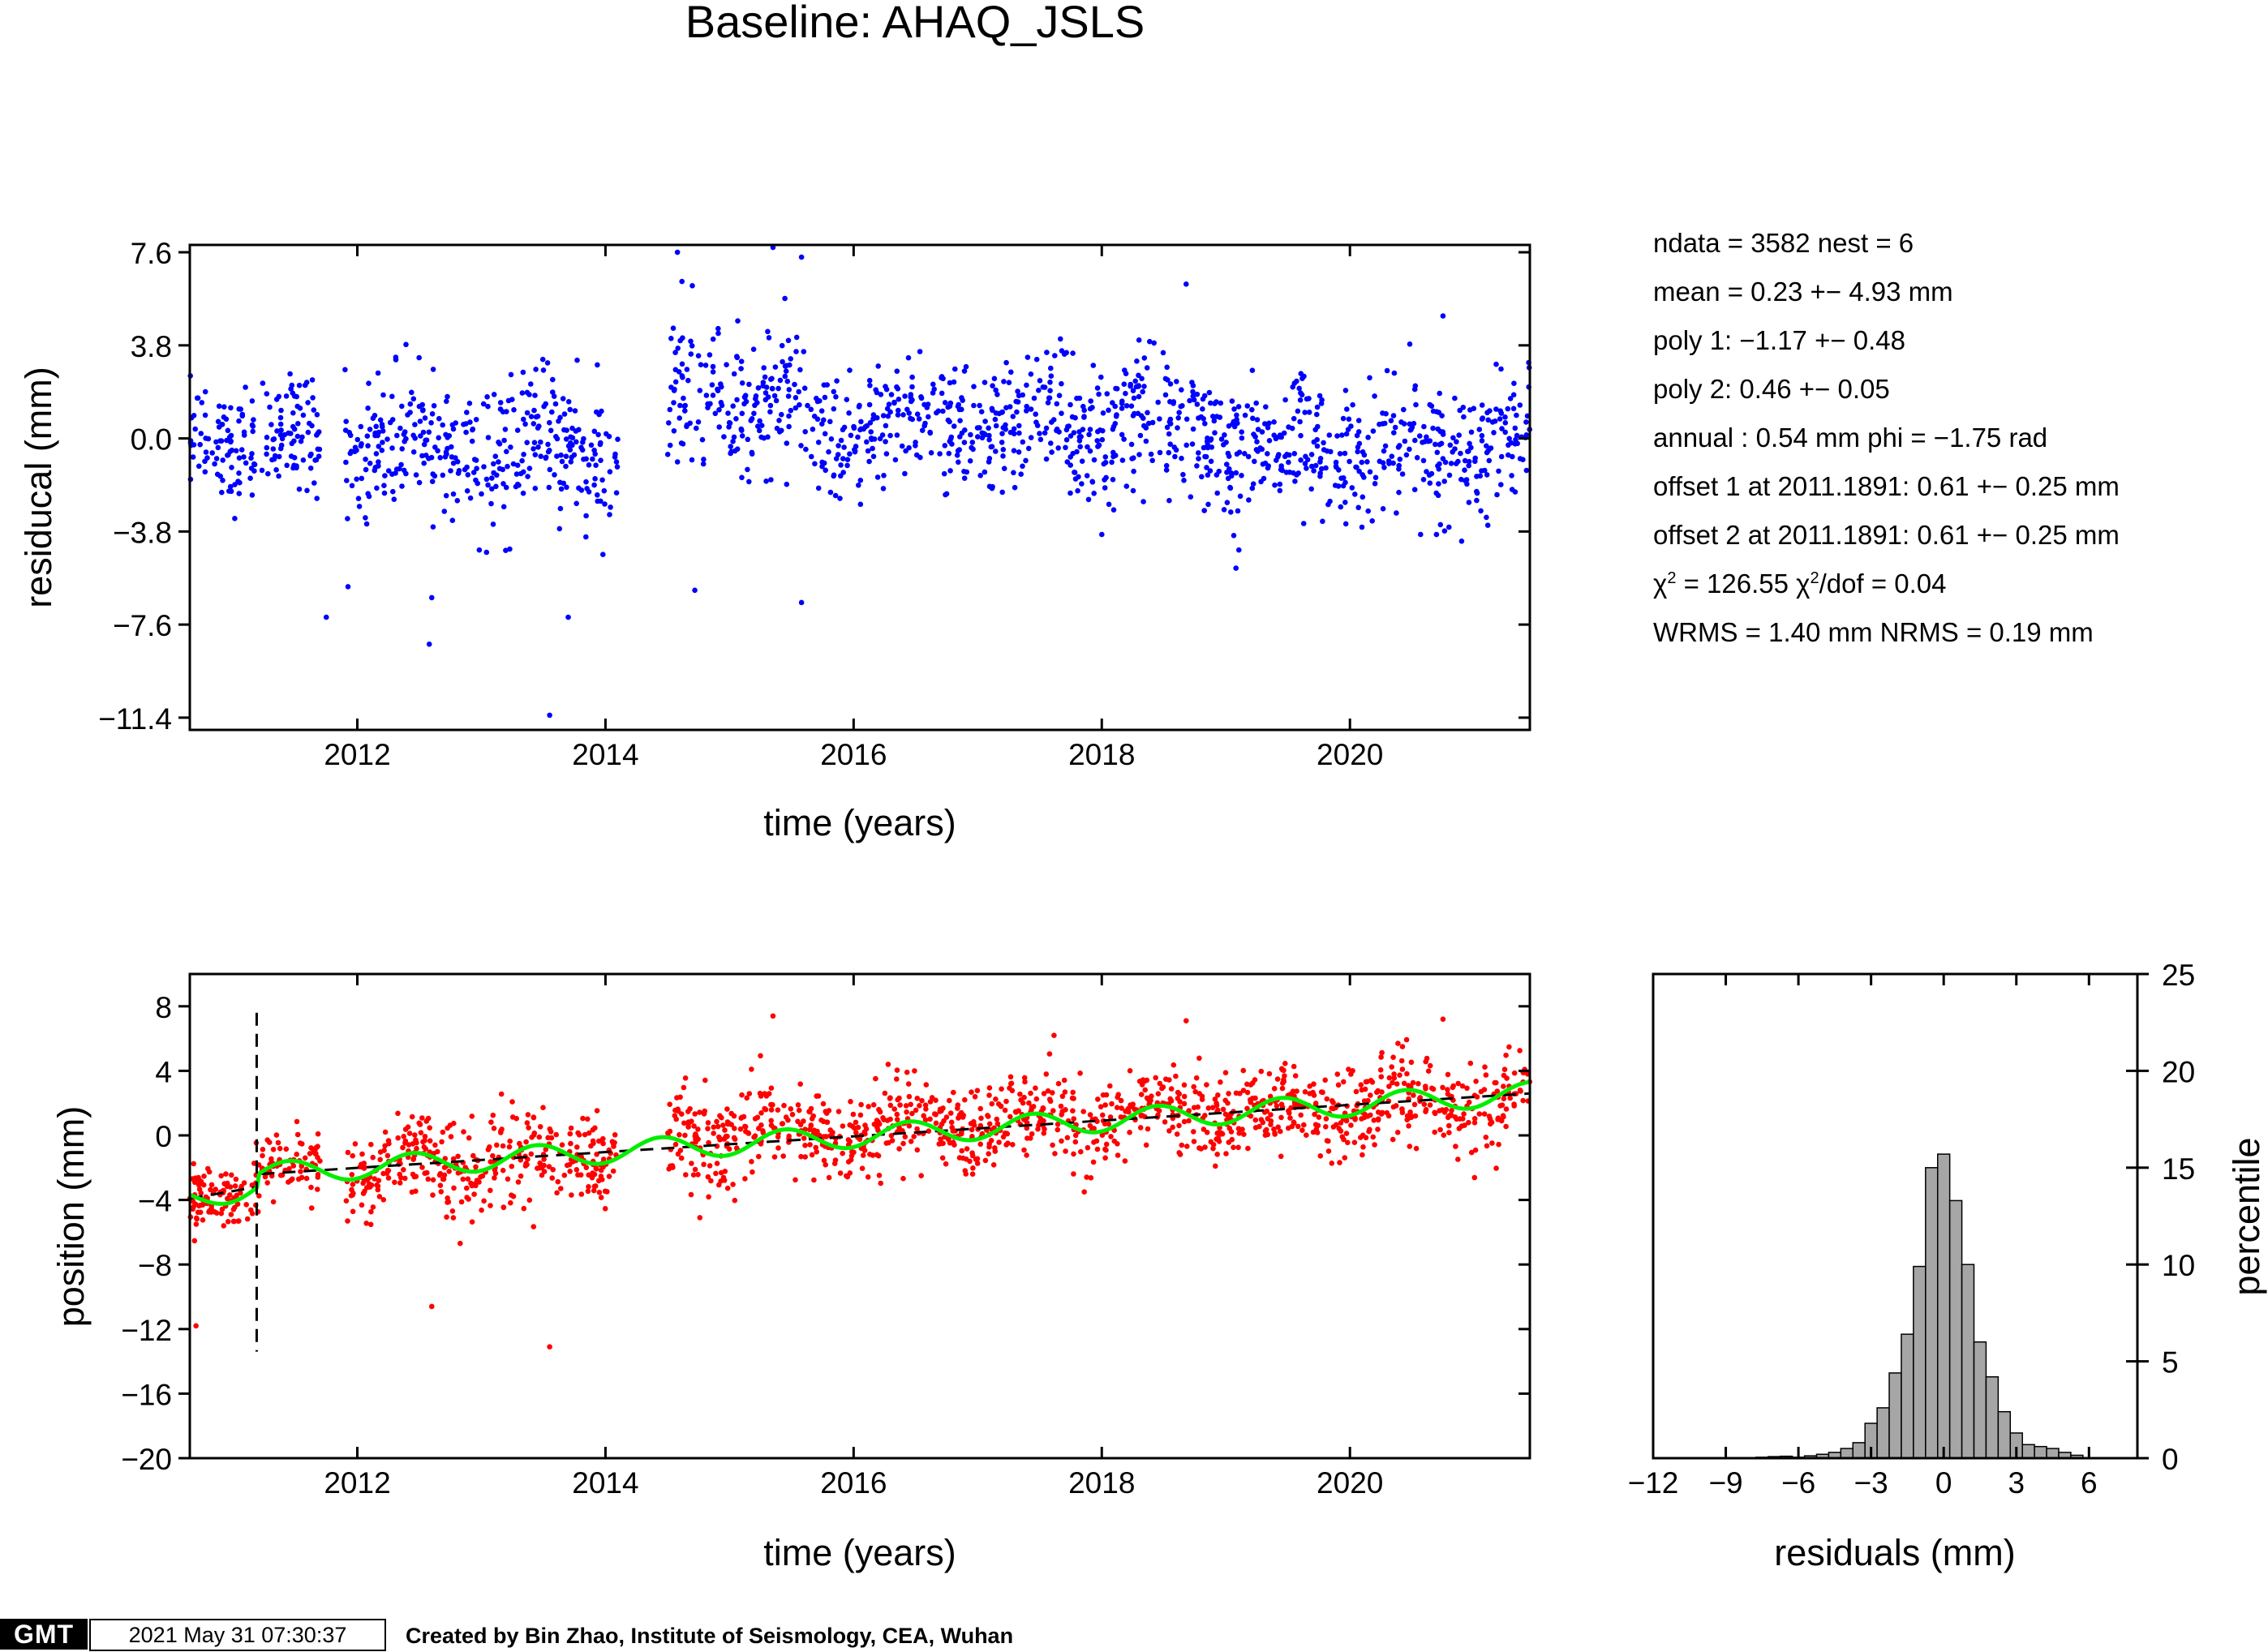 The height and width of the screenshot is (1652, 2268). What do you see at coordinates (1653, 1483) in the screenshot?
I see `x-tick-label: −12` at bounding box center [1653, 1483].